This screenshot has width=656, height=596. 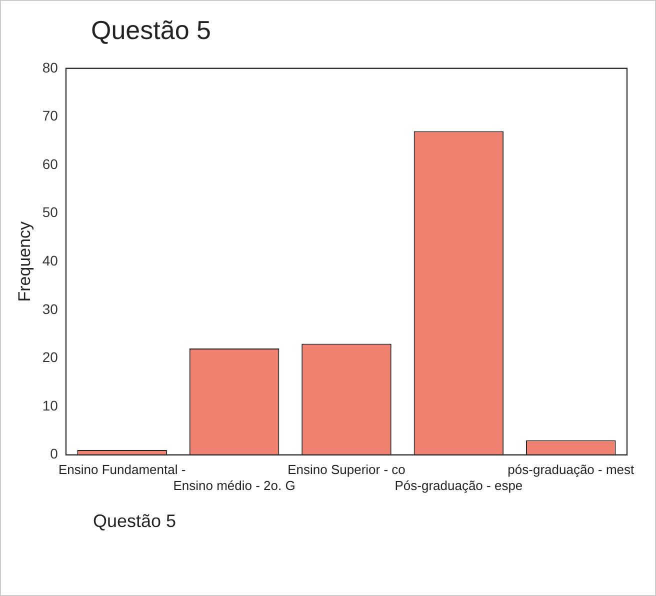 What do you see at coordinates (50, 164) in the screenshot?
I see `y-tick-label: 60` at bounding box center [50, 164].